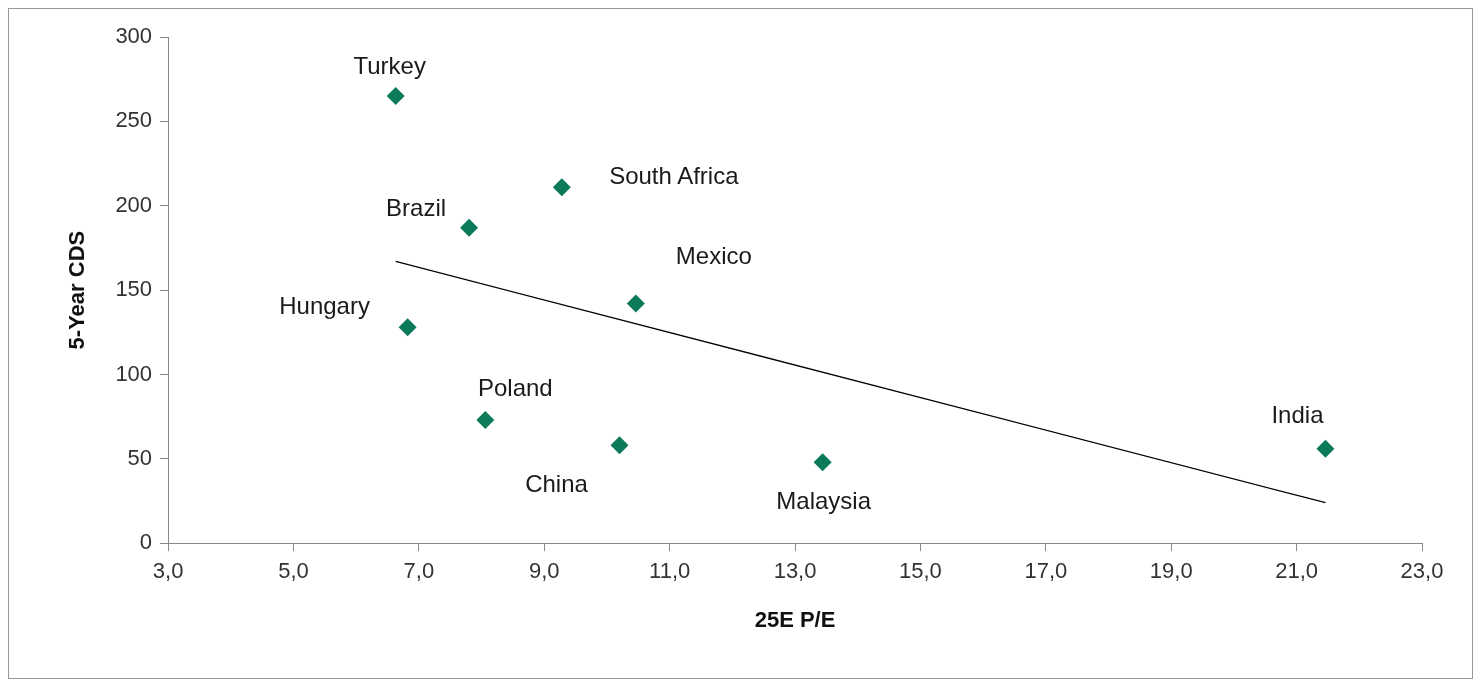  I want to click on annotation: Malaysia, so click(824, 500).